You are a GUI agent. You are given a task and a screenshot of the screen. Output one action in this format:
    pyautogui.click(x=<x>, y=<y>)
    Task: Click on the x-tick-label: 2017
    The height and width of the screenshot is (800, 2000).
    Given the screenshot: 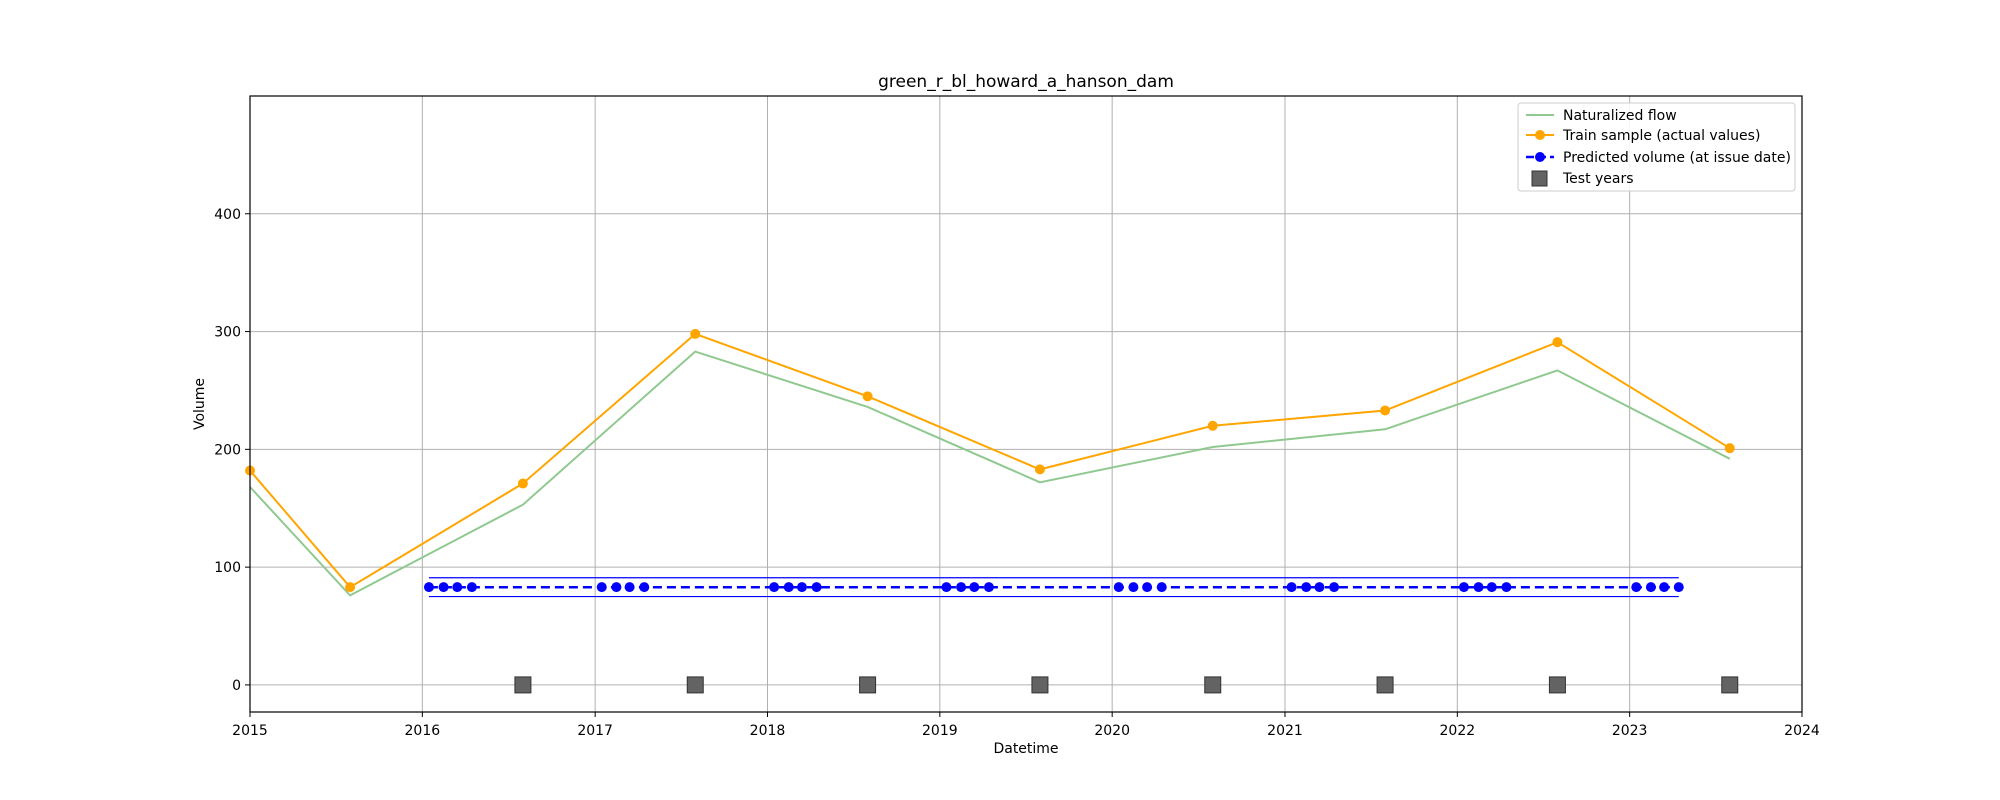 What is the action you would take?
    pyautogui.click(x=595, y=731)
    